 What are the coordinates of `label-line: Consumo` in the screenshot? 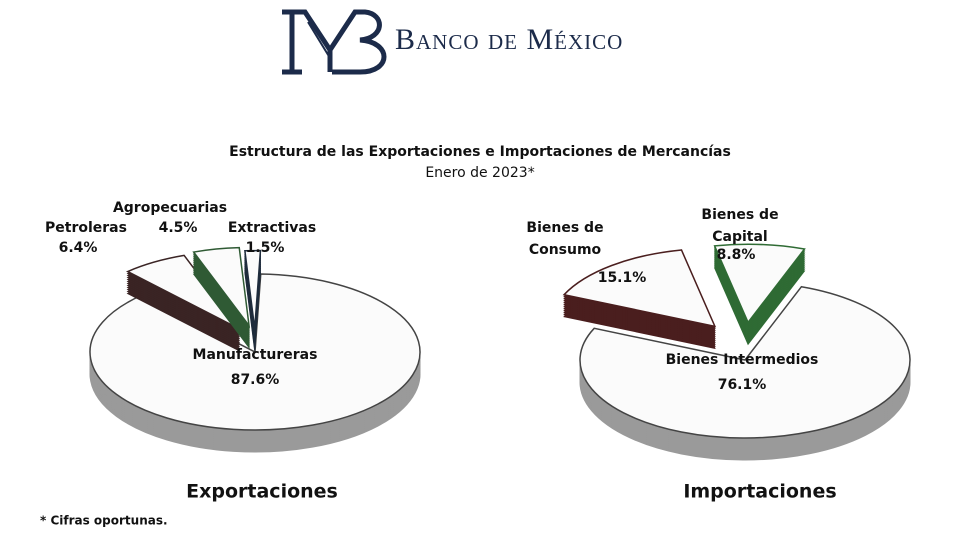 It's located at (565, 250).